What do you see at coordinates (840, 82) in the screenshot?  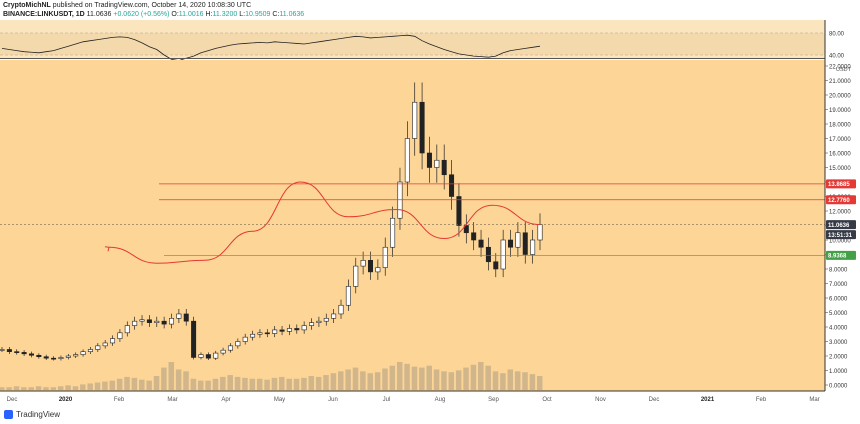 I see `price-tick-label: 21.0000` at bounding box center [840, 82].